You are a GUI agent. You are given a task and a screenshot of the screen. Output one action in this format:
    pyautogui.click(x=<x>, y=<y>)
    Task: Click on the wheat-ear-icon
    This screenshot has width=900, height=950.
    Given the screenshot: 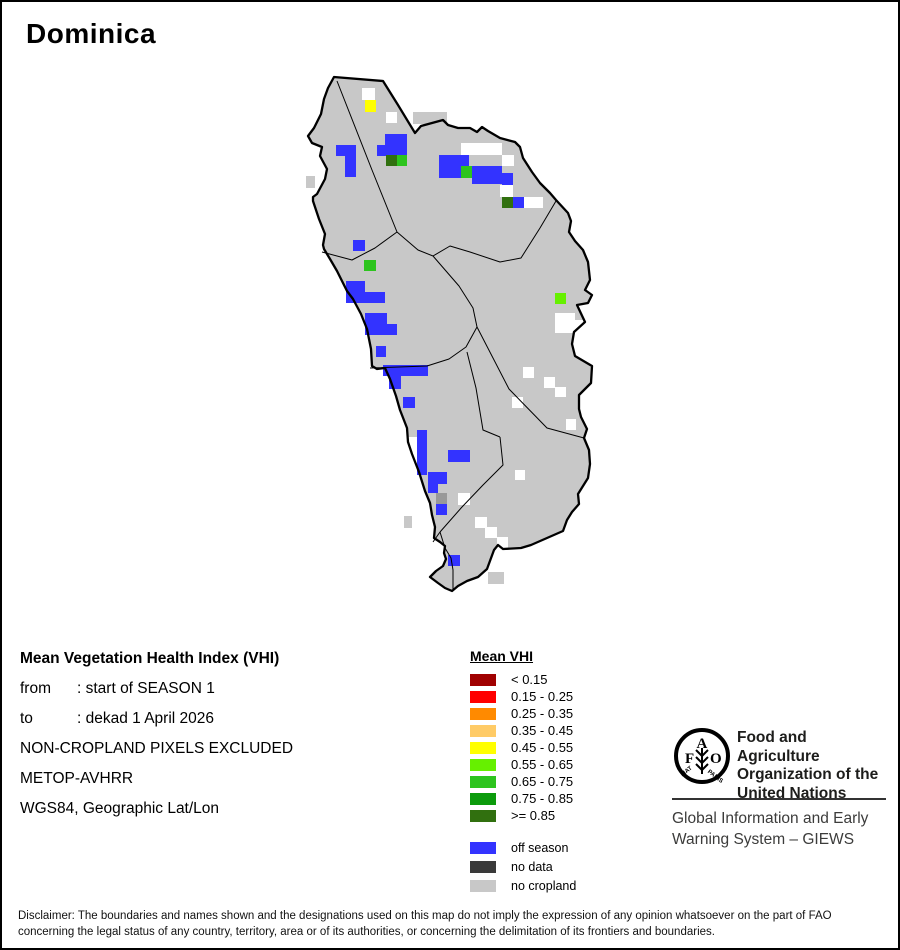 What is the action you would take?
    pyautogui.click(x=702, y=761)
    